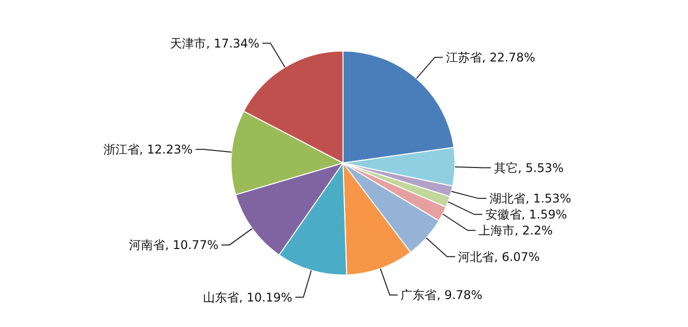 Image resolution: width=688 pixels, height=327 pixels. What do you see at coordinates (215, 43) in the screenshot?
I see `slice-label: 天津市, 17.34%` at bounding box center [215, 43].